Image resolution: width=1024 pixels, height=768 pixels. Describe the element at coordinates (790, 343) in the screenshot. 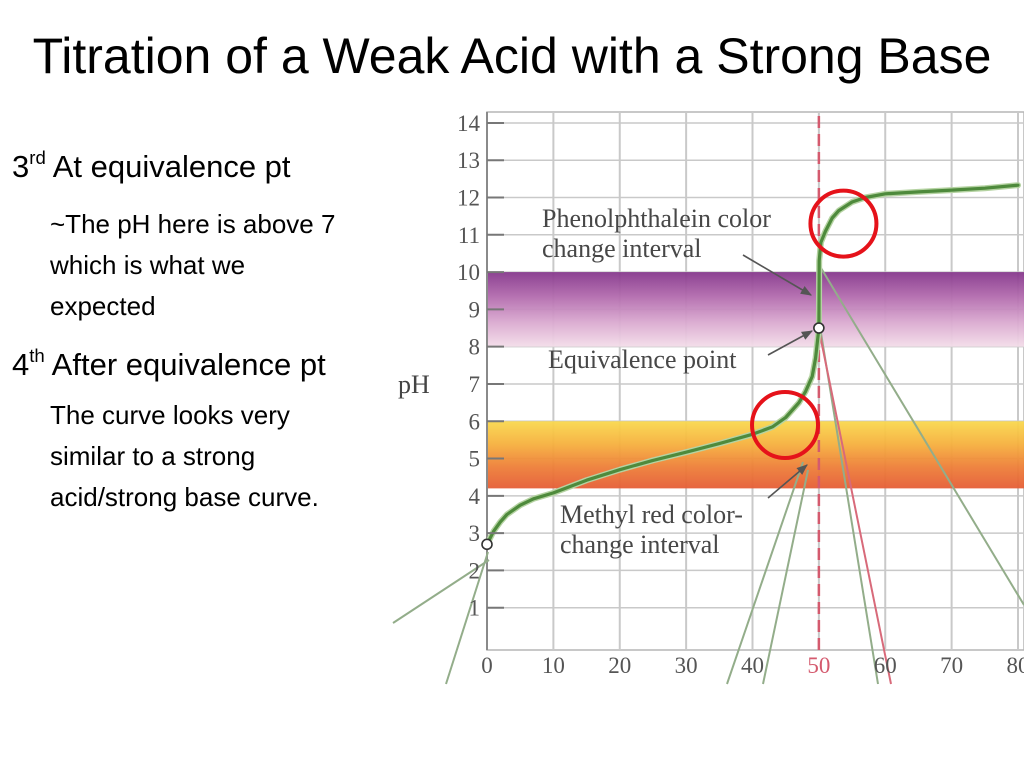

I see `equivalence-pointer` at that location.